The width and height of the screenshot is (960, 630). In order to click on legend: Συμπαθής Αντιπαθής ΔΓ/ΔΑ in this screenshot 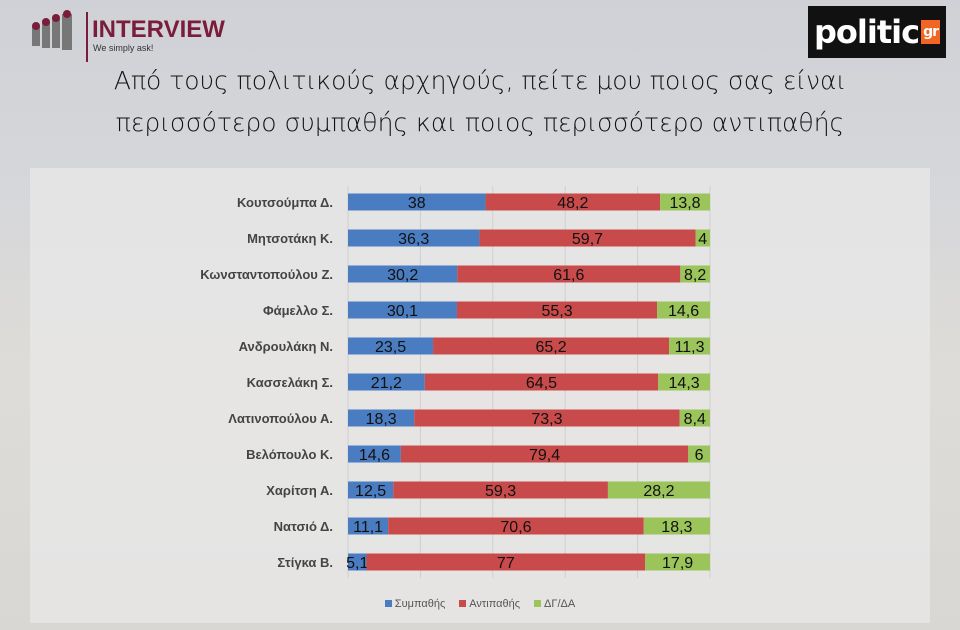, I will do `click(480, 604)`.